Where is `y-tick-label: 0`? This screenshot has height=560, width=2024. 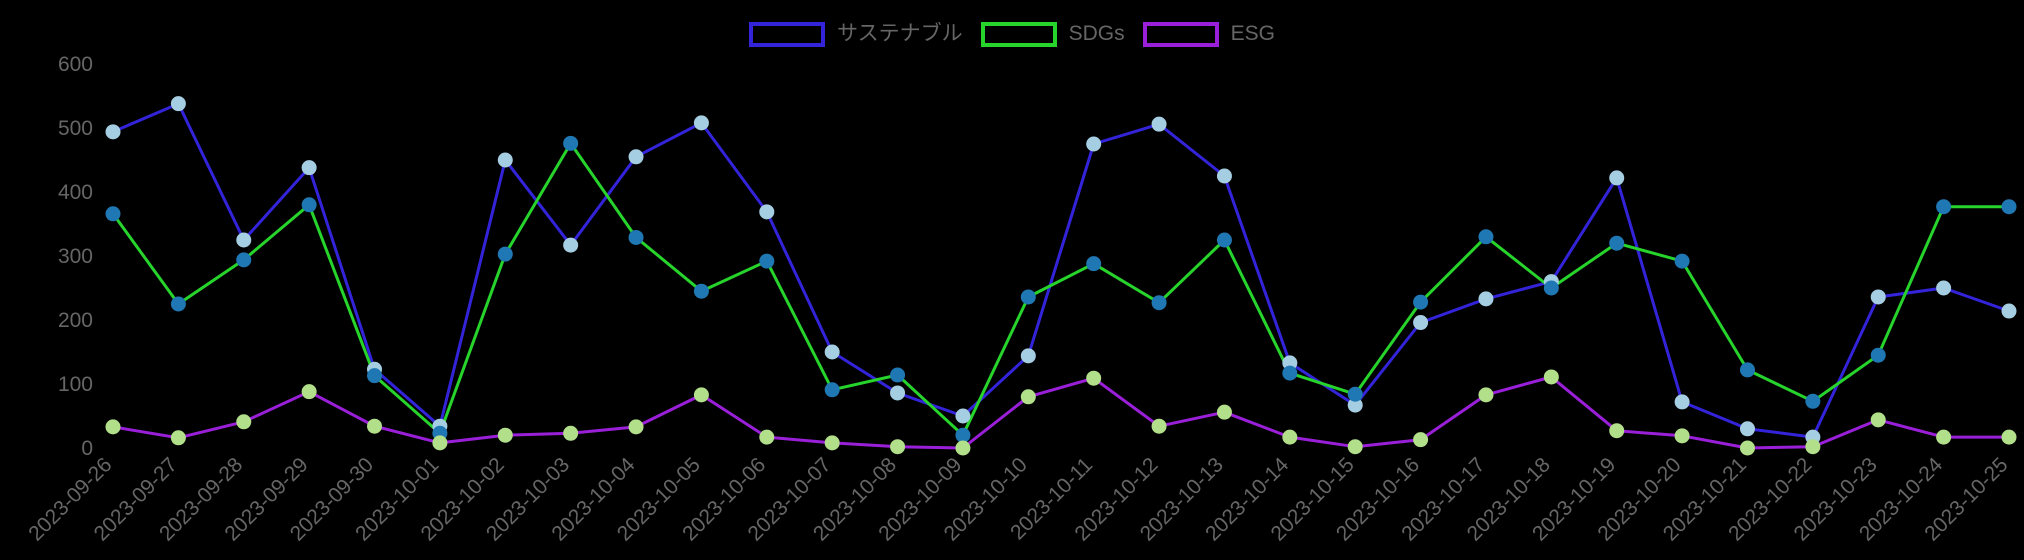
y-tick-label: 0 is located at coordinates (87, 448).